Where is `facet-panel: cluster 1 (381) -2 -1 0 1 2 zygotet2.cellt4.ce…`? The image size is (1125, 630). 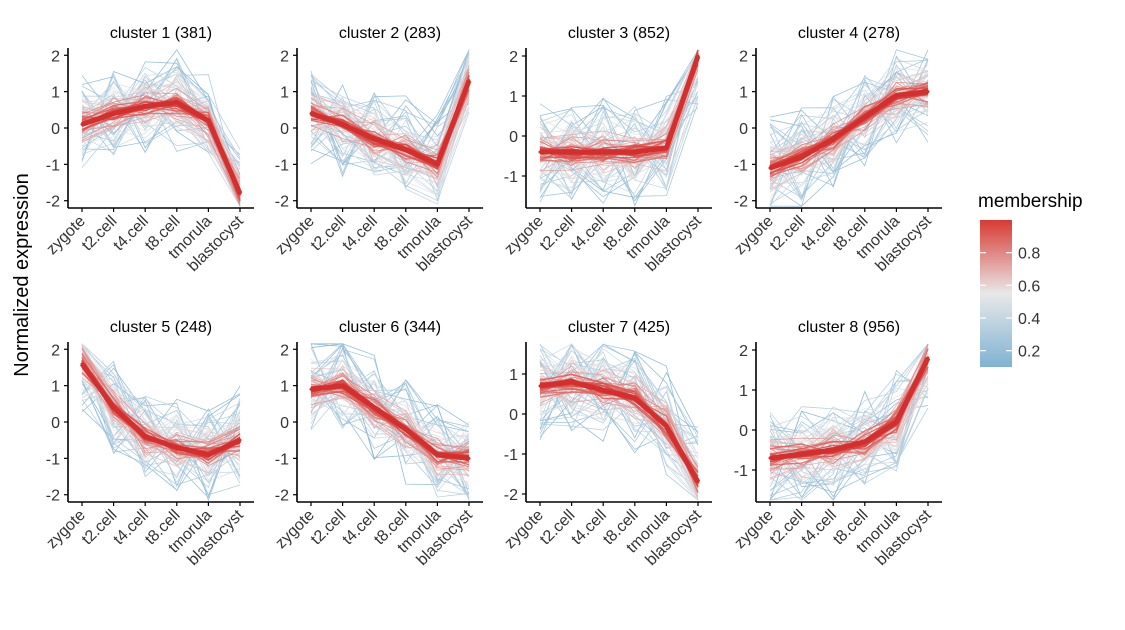
facet-panel: cluster 1 (381) -2 -1 0 1 2 zygotet2.cellt4.ce… is located at coordinates (148, 150).